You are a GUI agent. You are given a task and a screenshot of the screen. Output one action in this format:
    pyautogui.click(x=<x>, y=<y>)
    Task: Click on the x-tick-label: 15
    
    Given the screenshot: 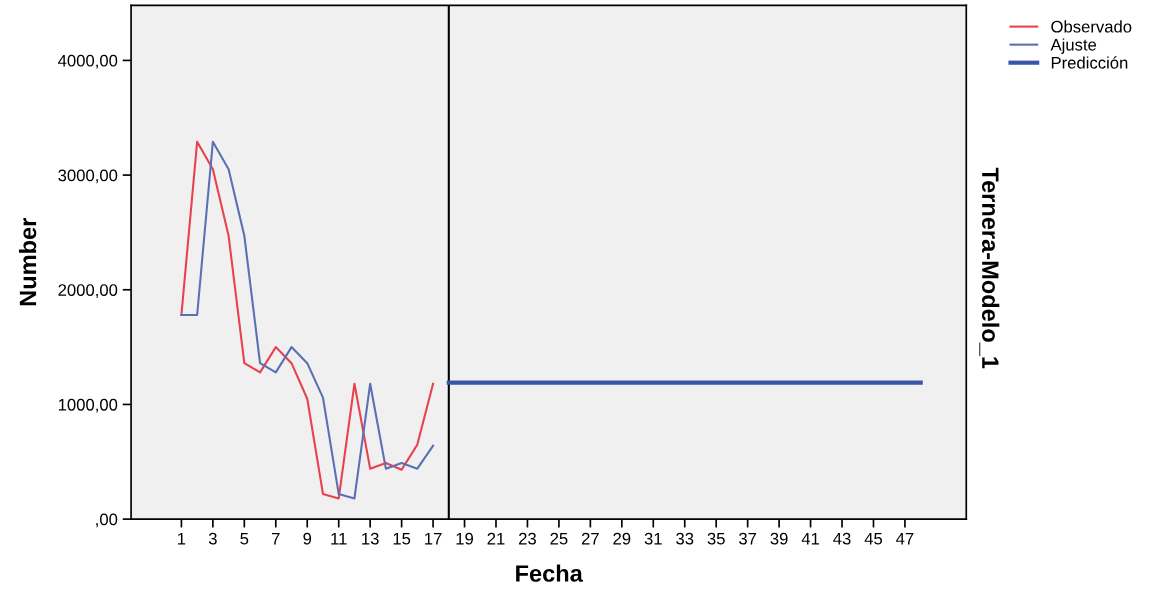 What is the action you would take?
    pyautogui.click(x=402, y=538)
    